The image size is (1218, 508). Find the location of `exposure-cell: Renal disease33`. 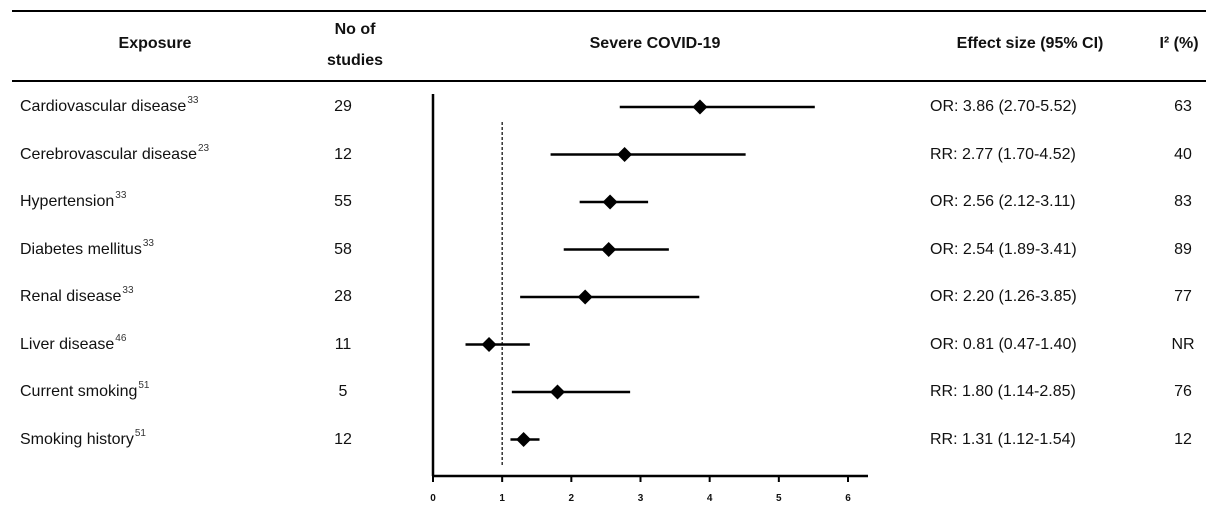

exposure-cell: Renal disease33 is located at coordinates (77, 295).